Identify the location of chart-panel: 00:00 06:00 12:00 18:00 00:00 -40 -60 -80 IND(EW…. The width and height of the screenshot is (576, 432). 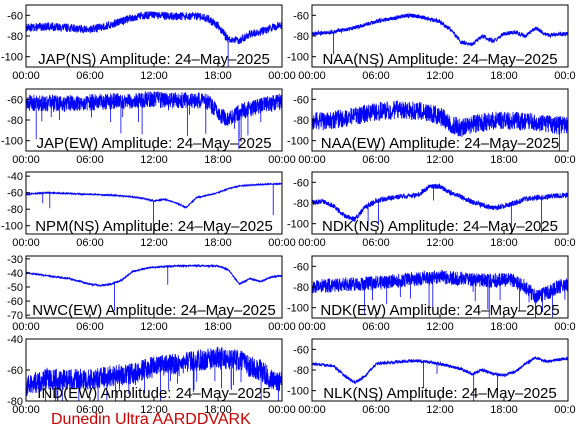
(151, 375).